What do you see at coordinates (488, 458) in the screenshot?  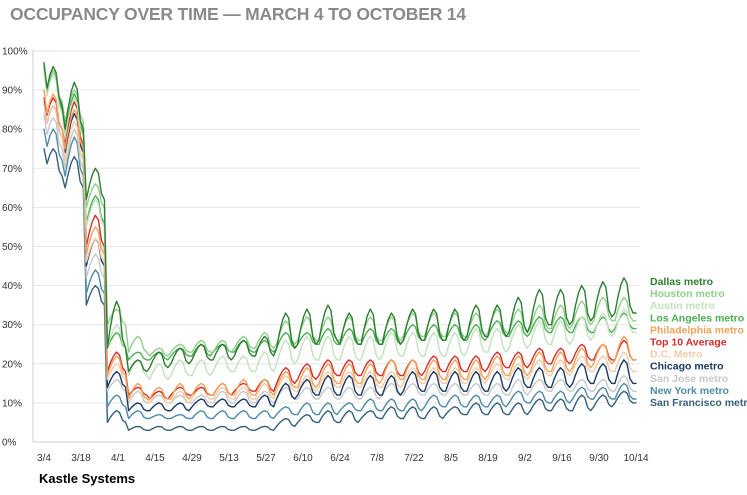 I see `x-tick-label: 8/19` at bounding box center [488, 458].